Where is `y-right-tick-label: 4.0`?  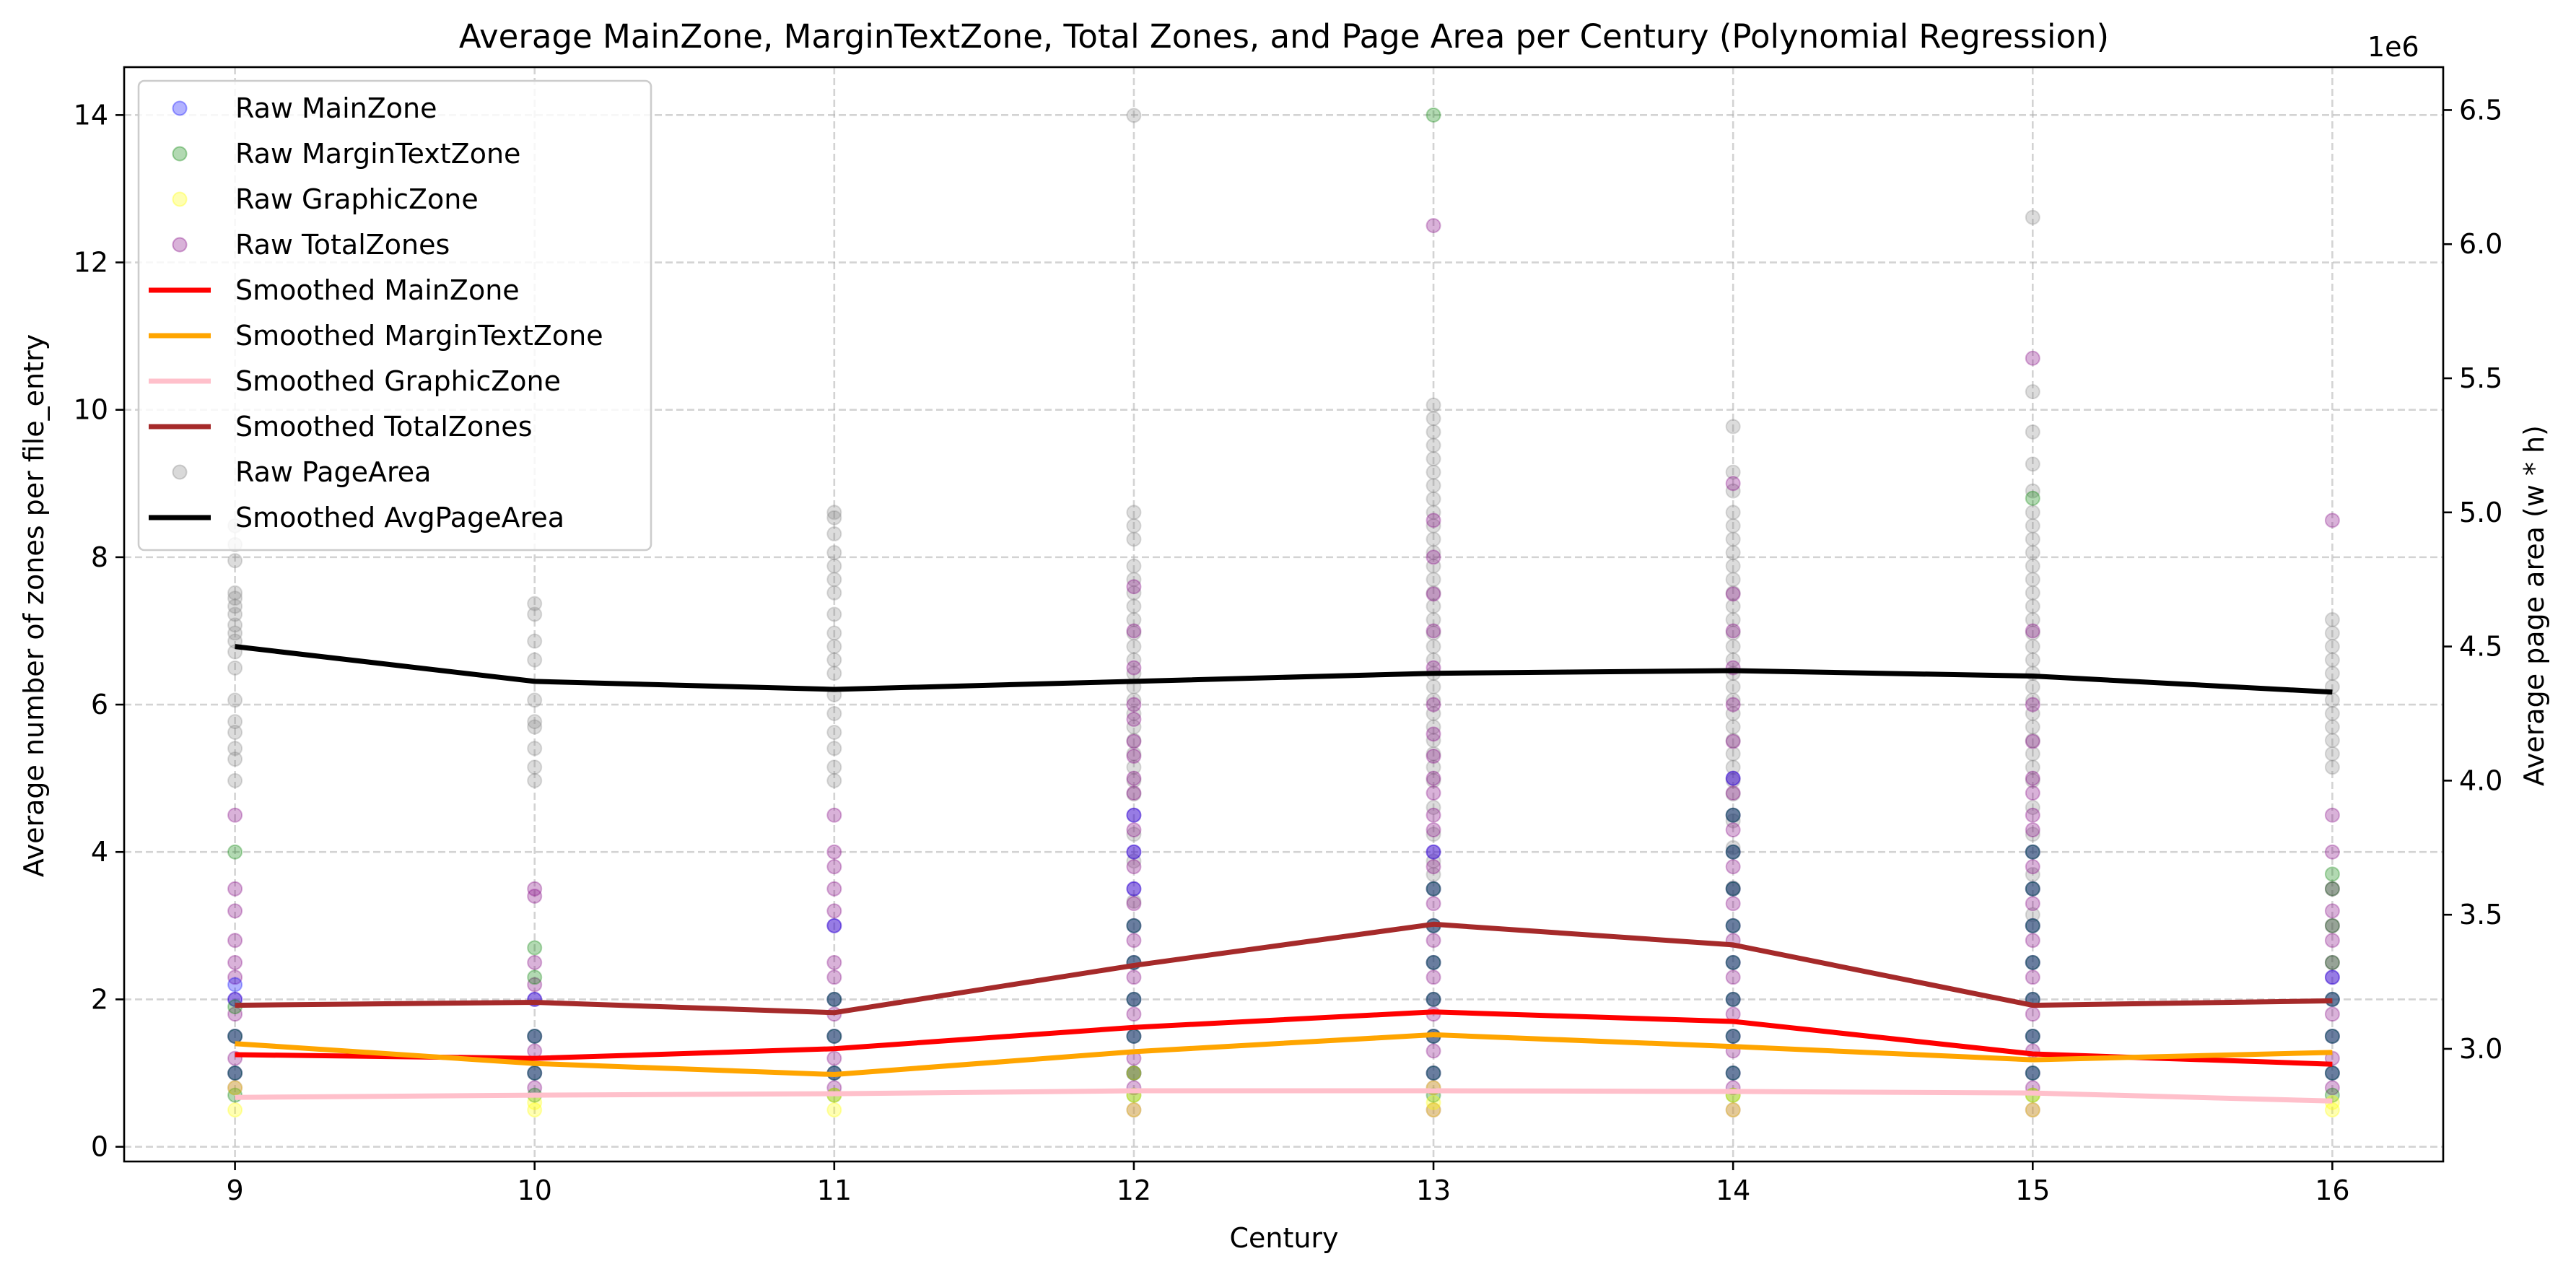
y-right-tick-label: 4.0 is located at coordinates (2480, 780).